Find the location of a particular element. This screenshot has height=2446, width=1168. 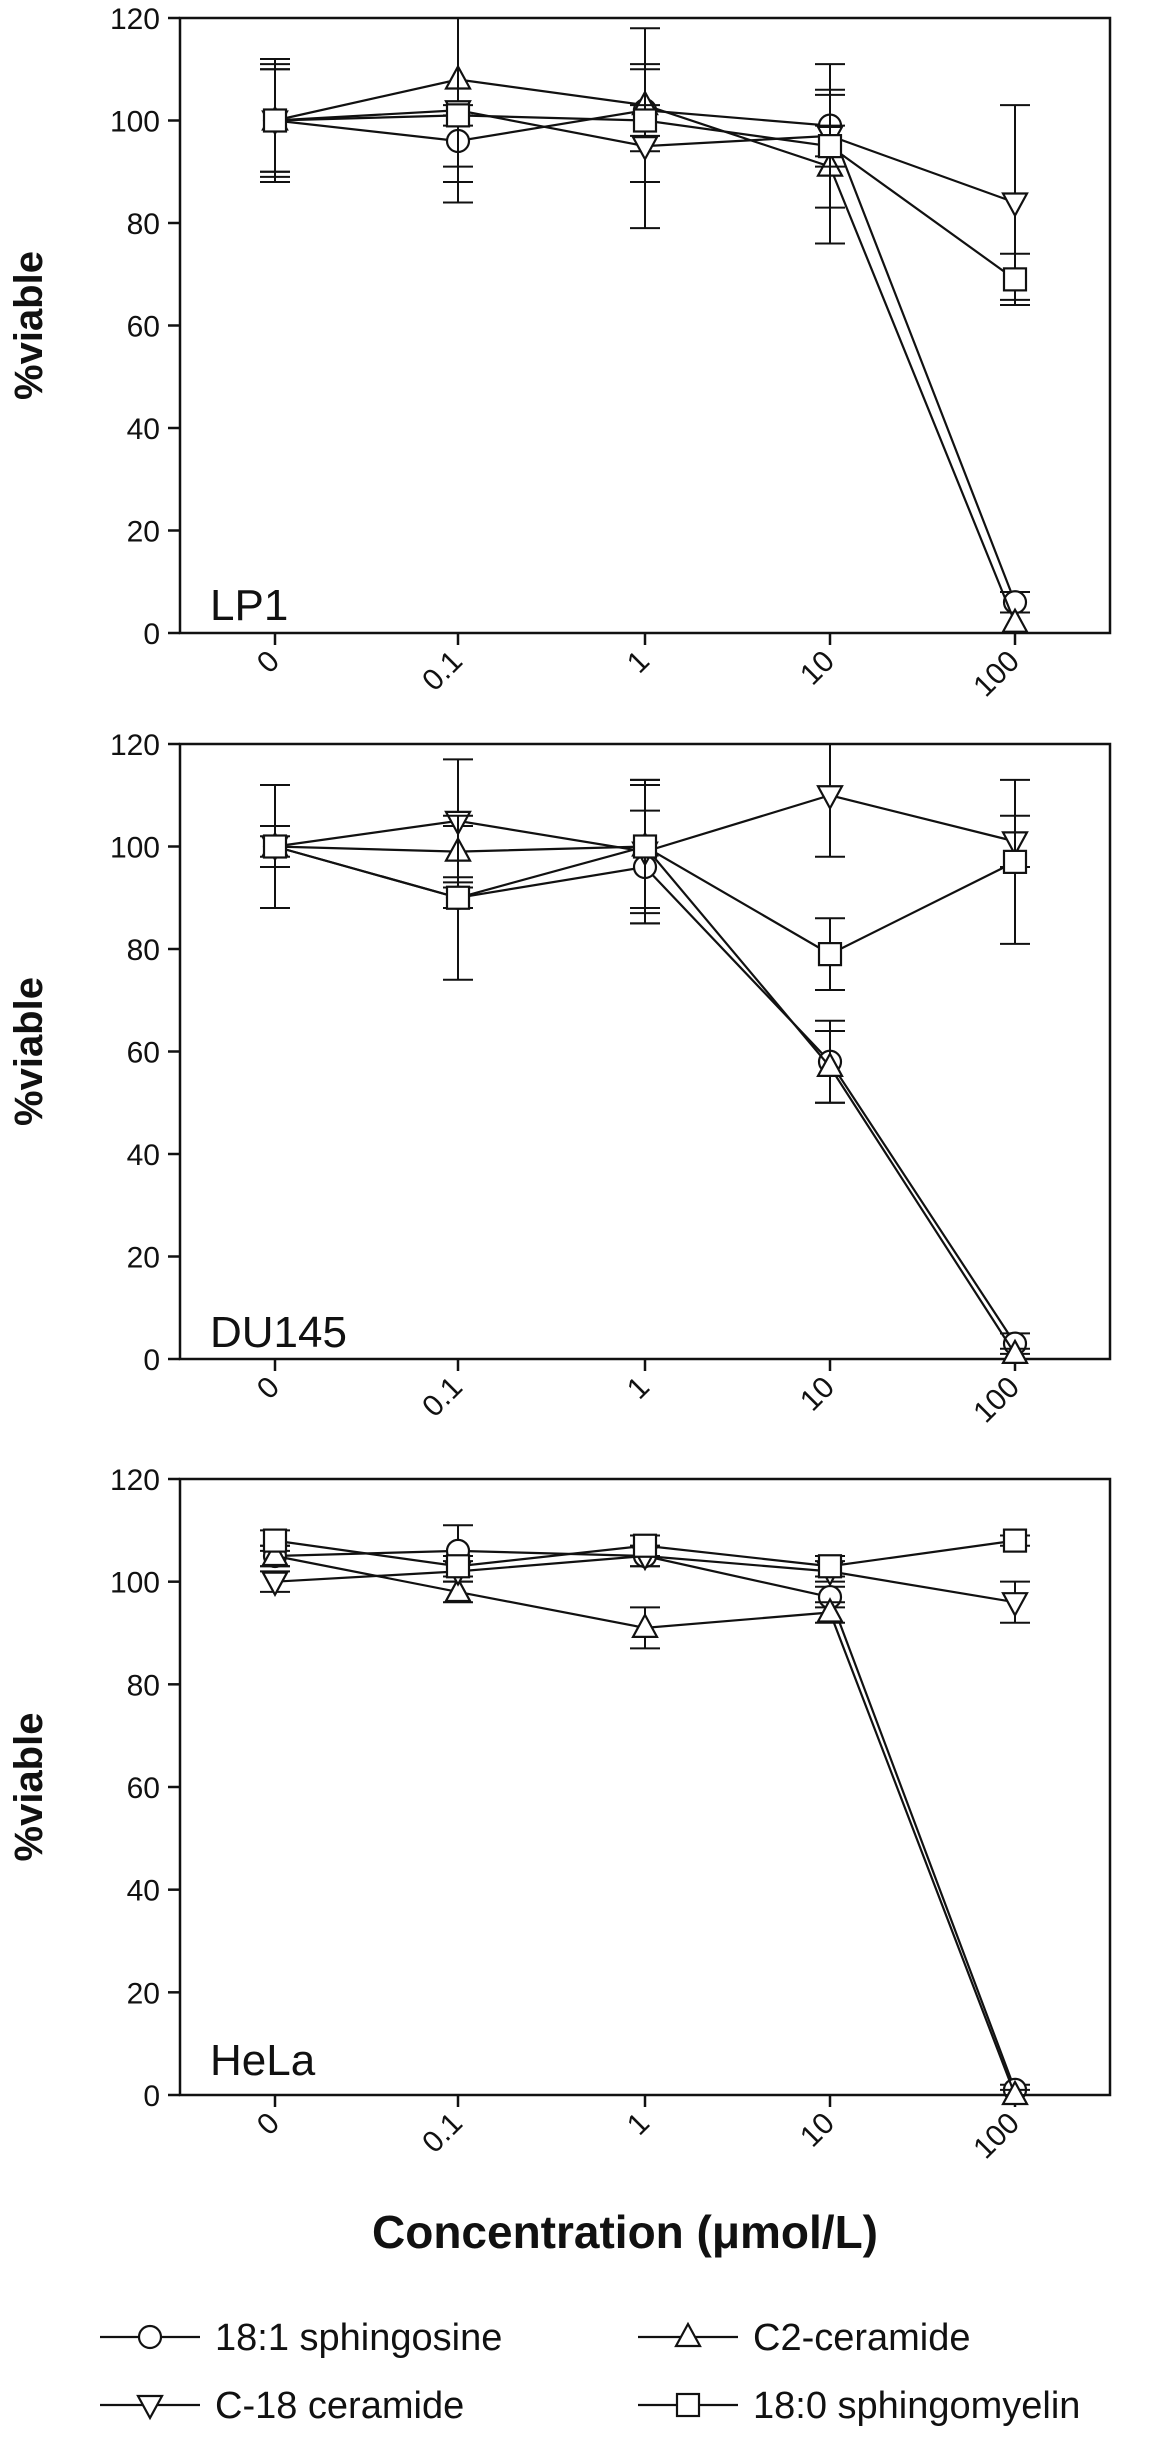

legend-item: C2-ceramide is located at coordinates (804, 2338).